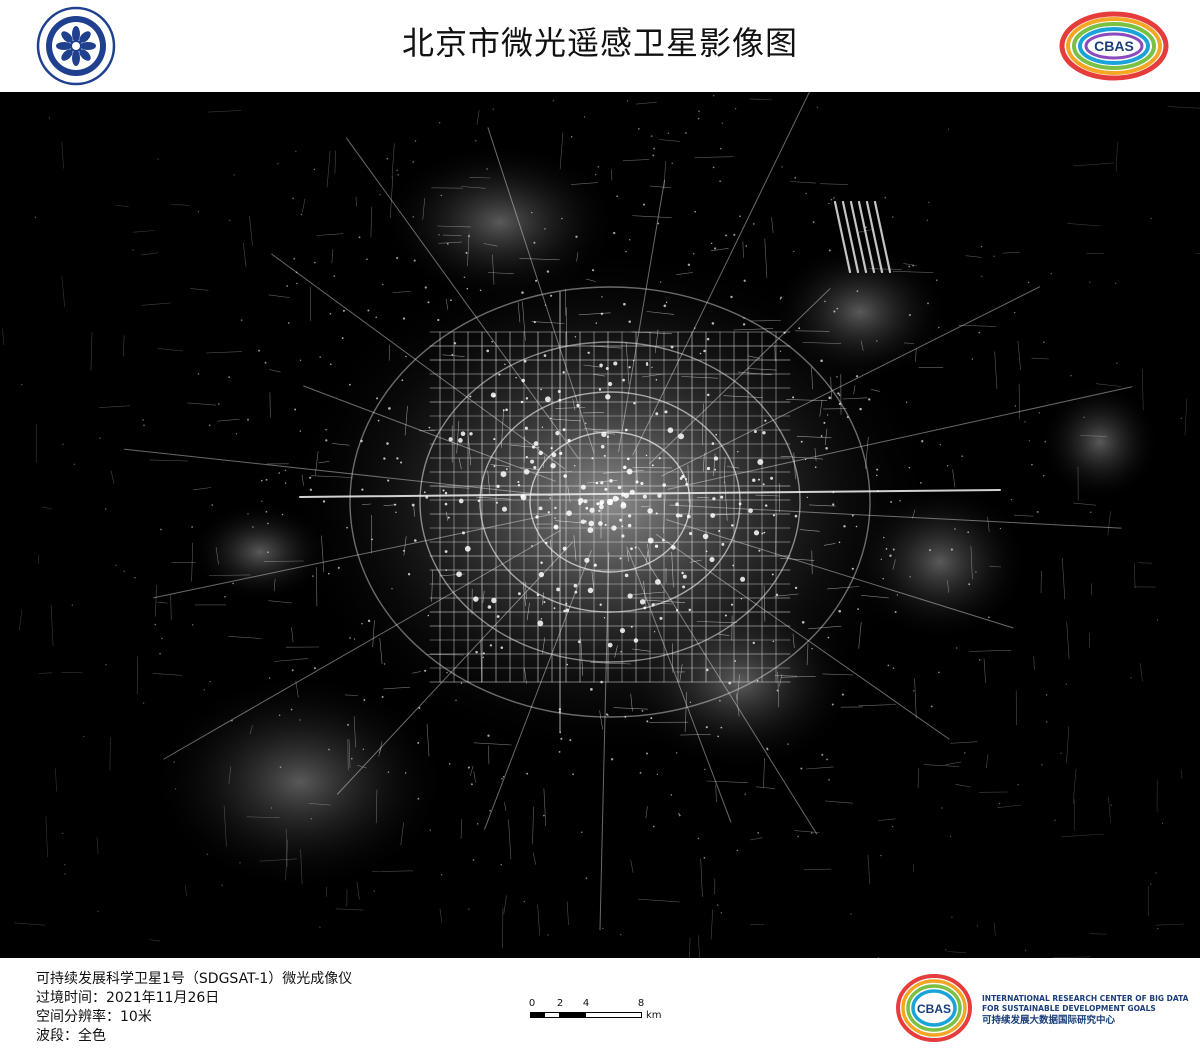 Image resolution: width=1200 pixels, height=1052 pixels. I want to click on header: 北京市微光遥感卫星影像图 CBAS, so click(600, 46).